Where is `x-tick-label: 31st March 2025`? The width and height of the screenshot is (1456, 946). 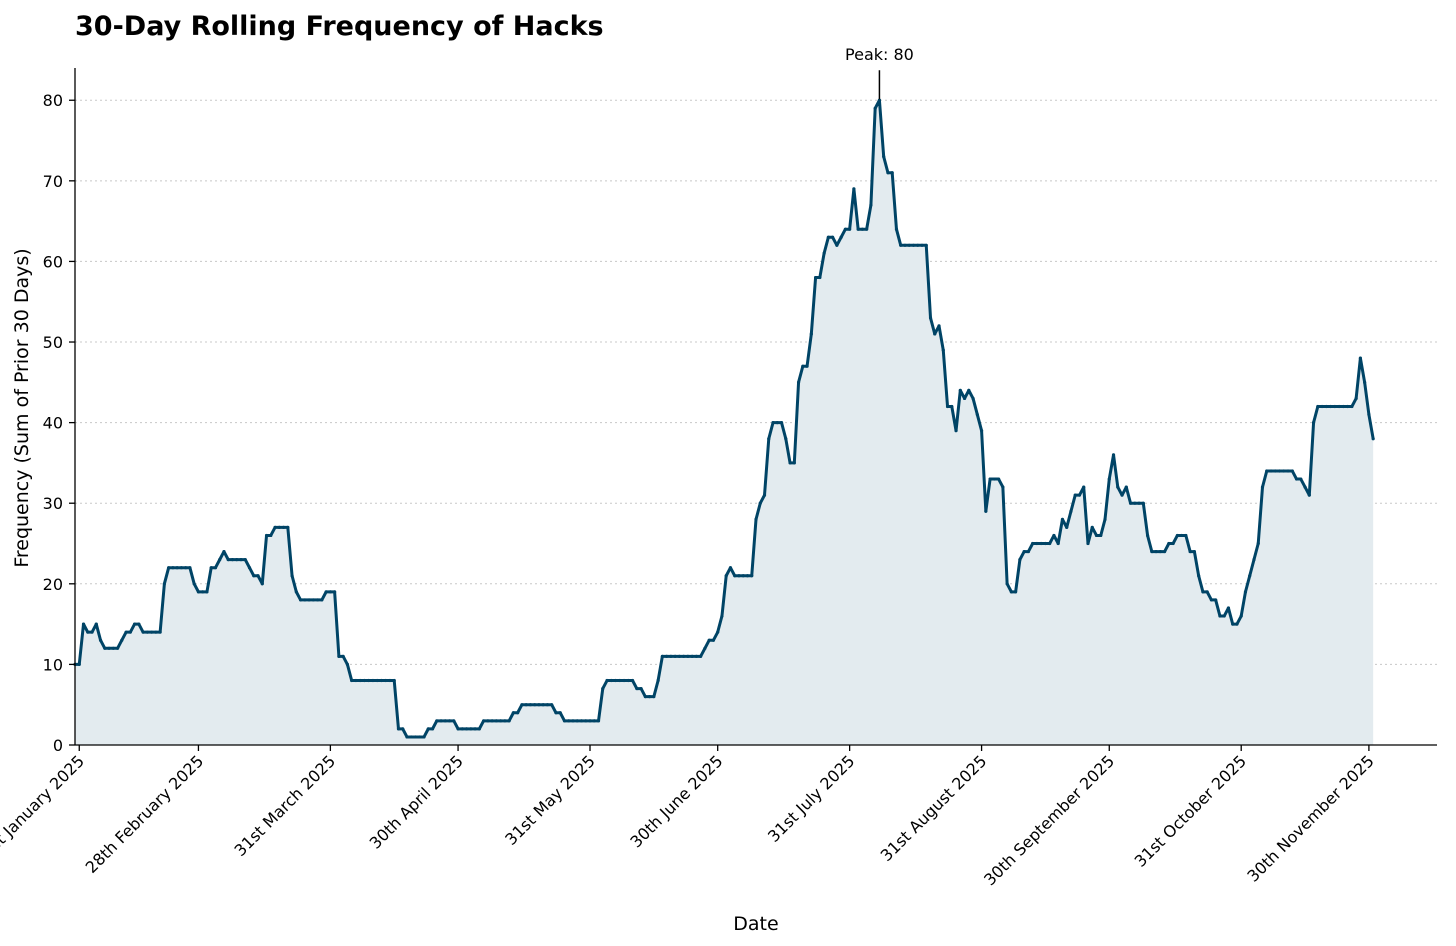
x-tick-label: 31st March 2025 is located at coordinates (285, 805).